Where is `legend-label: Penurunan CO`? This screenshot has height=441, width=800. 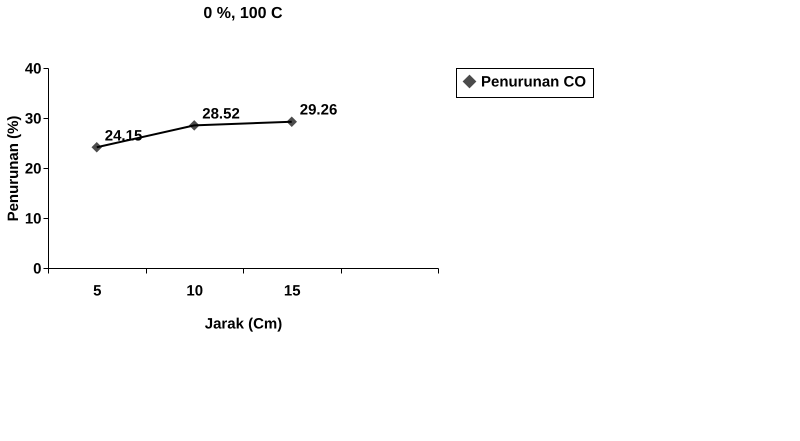
legend-label: Penurunan CO is located at coordinates (533, 82).